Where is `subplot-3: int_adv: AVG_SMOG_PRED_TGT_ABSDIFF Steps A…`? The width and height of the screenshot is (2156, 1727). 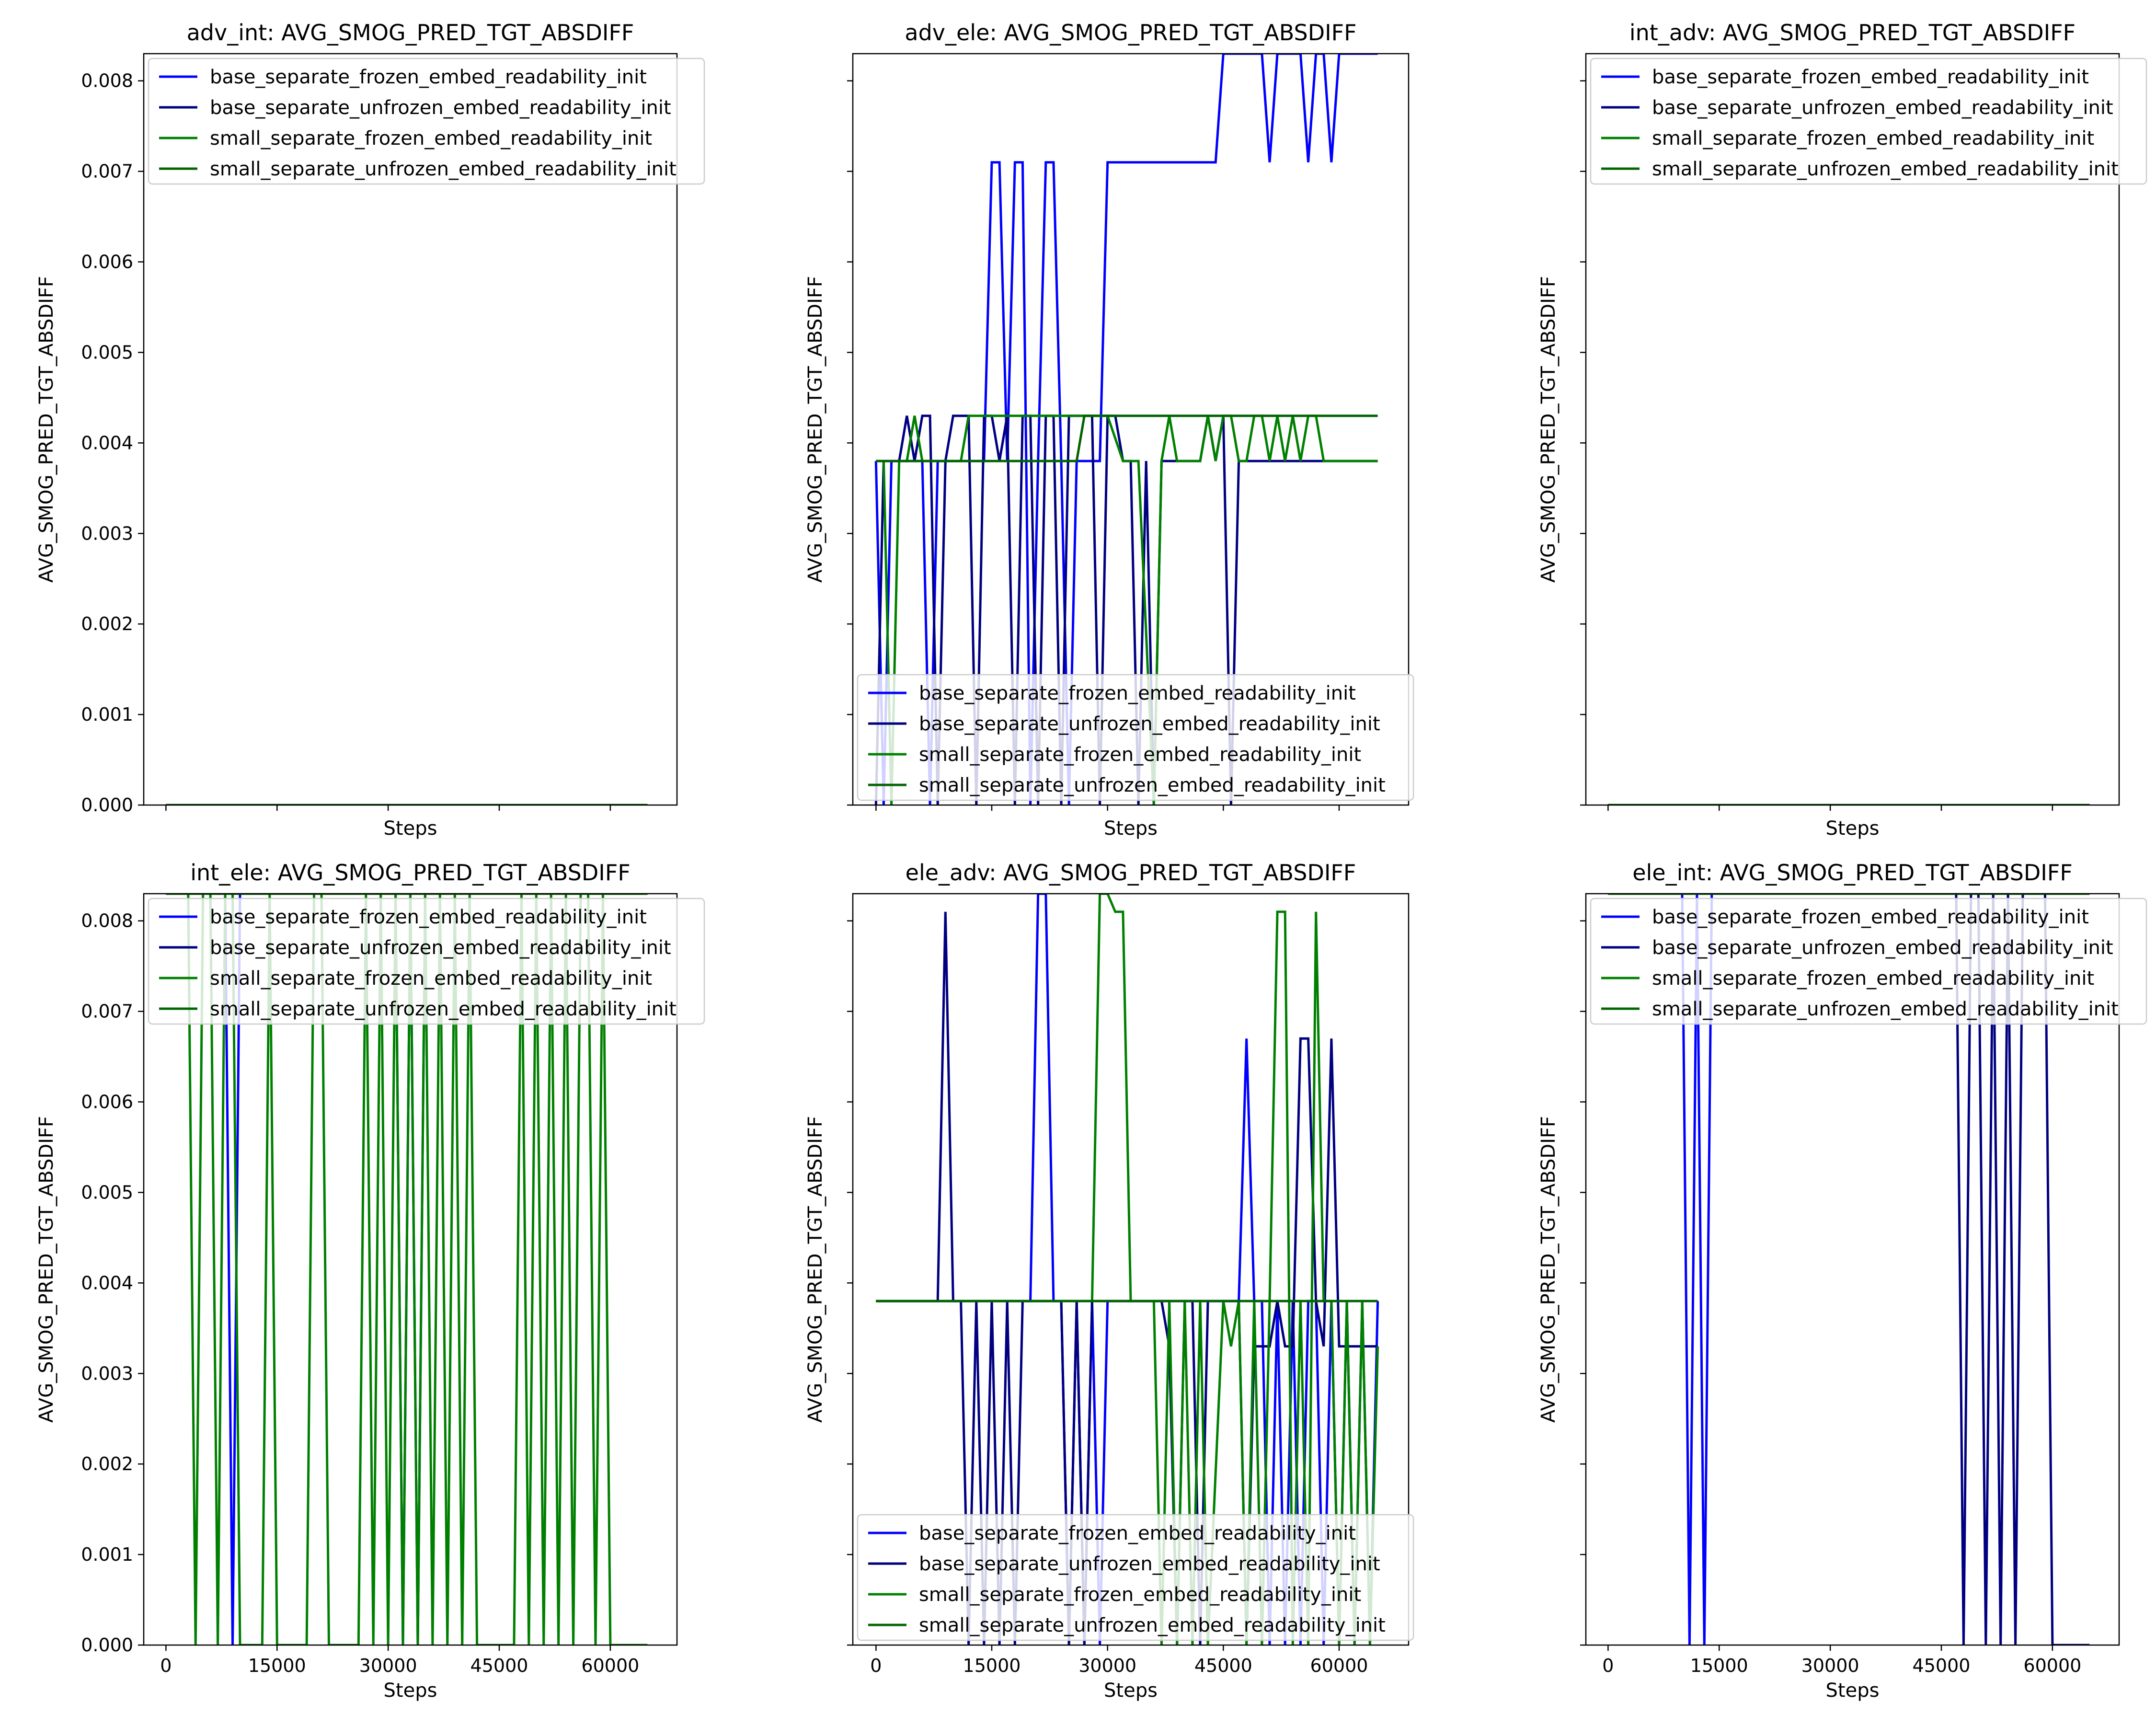 subplot-3: int_adv: AVG_SMOG_PRED_TGT_ABSDIFF Steps A… is located at coordinates (1842, 430).